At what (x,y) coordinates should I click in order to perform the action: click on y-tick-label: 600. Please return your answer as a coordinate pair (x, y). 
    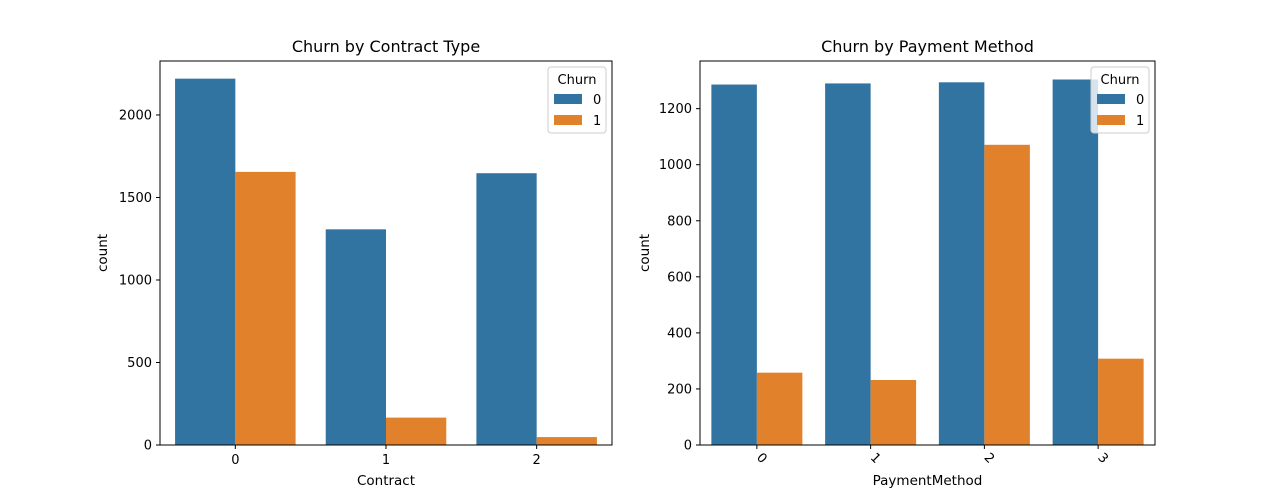
    Looking at the image, I should click on (679, 277).